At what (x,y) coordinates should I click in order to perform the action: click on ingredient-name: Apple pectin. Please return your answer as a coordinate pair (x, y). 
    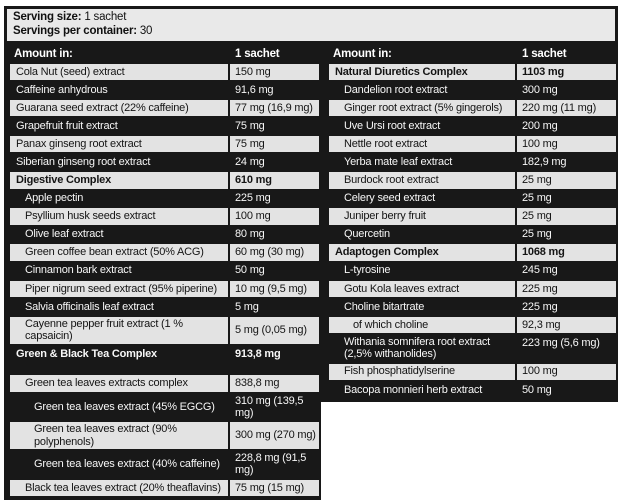
    Looking at the image, I should click on (54, 198).